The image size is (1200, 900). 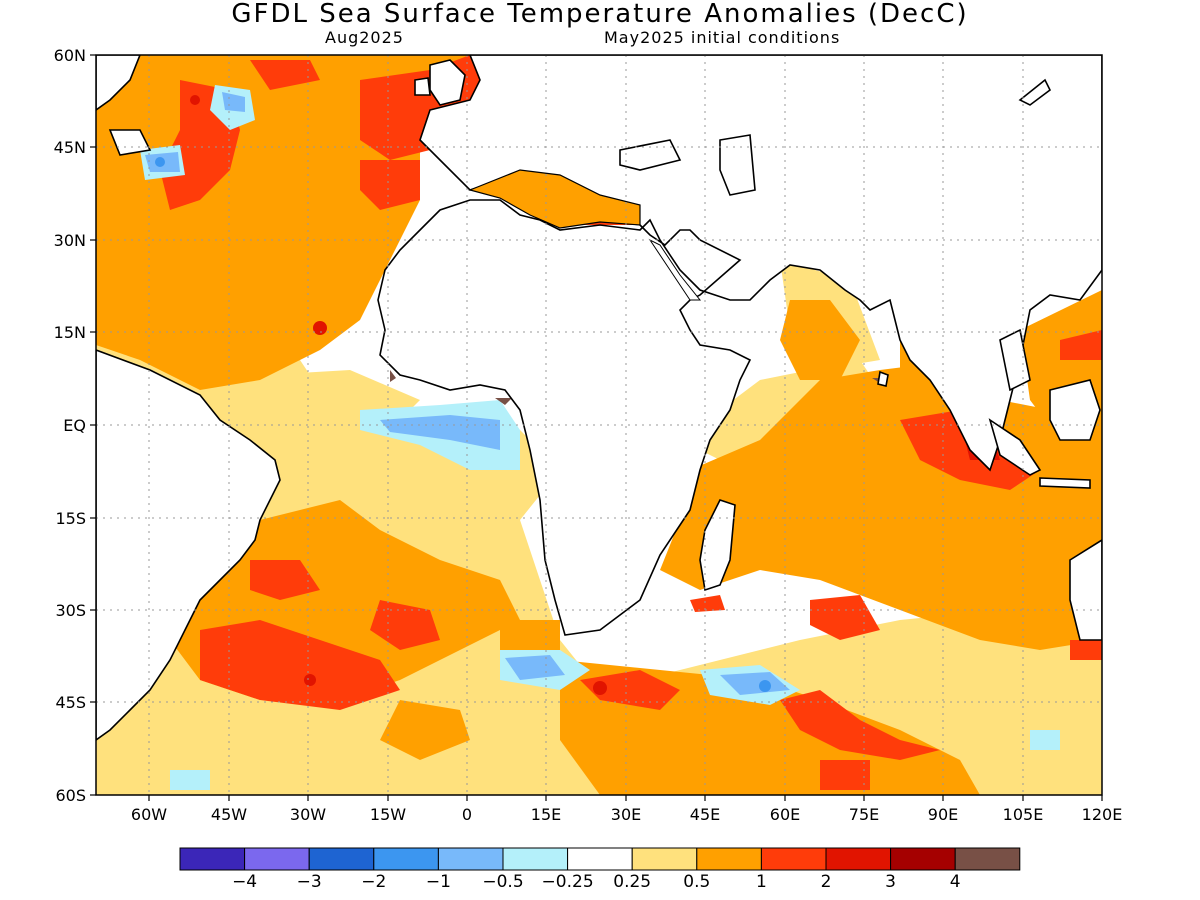 I want to click on lat-label: 15N, so click(x=70, y=332).